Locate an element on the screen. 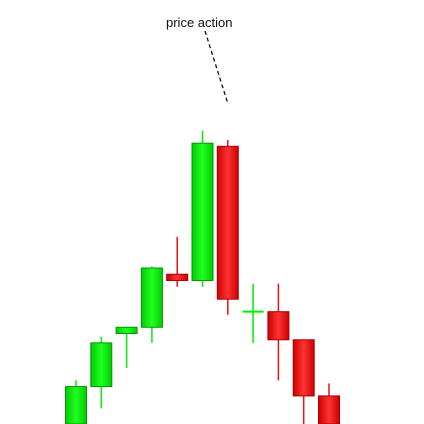 This screenshot has width=424, height=424. annotation-leader-line is located at coordinates (216, 67).